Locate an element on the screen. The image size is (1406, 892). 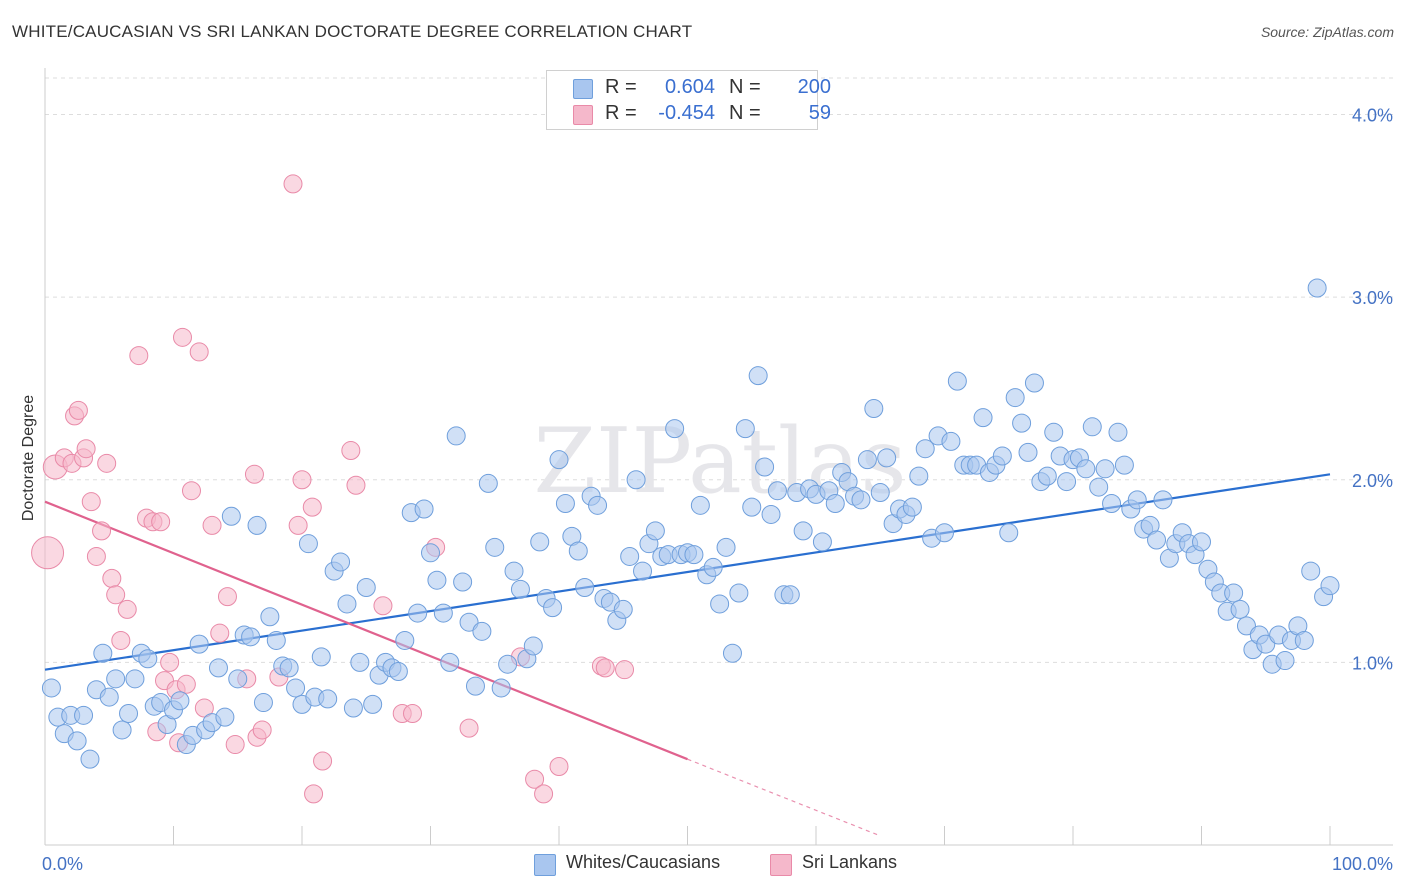
n-label: N = is located at coordinates (745, 113).